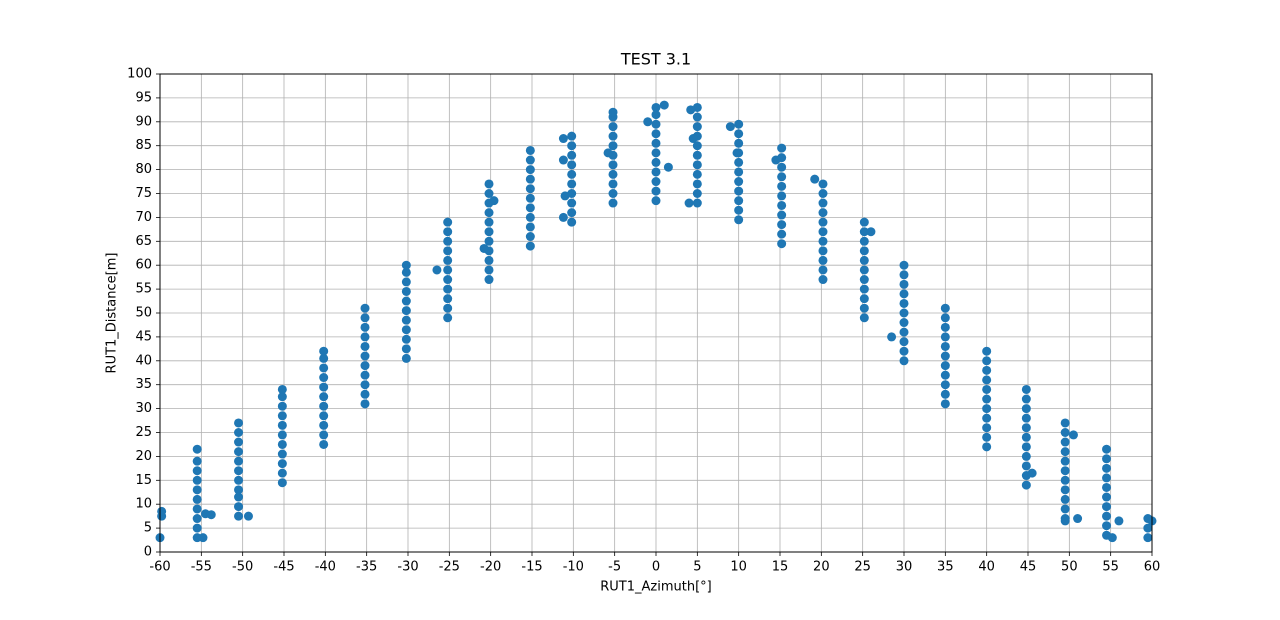 Image resolution: width=1280 pixels, height=620 pixels. Describe the element at coordinates (143, 504) in the screenshot. I see `y-tick-label: 10` at that location.